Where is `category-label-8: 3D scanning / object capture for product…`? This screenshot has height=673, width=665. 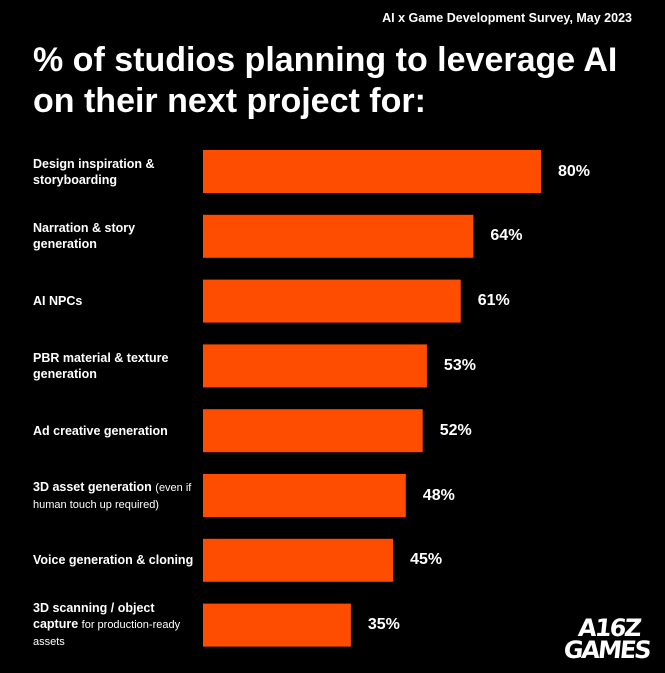
category-label-8: 3D scanning / object capture for product… is located at coordinates (115, 625).